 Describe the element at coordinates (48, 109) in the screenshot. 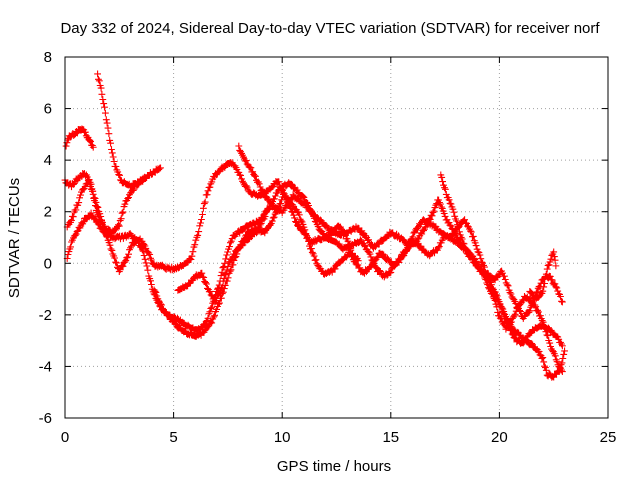

I see `y-tick-label: 6` at that location.